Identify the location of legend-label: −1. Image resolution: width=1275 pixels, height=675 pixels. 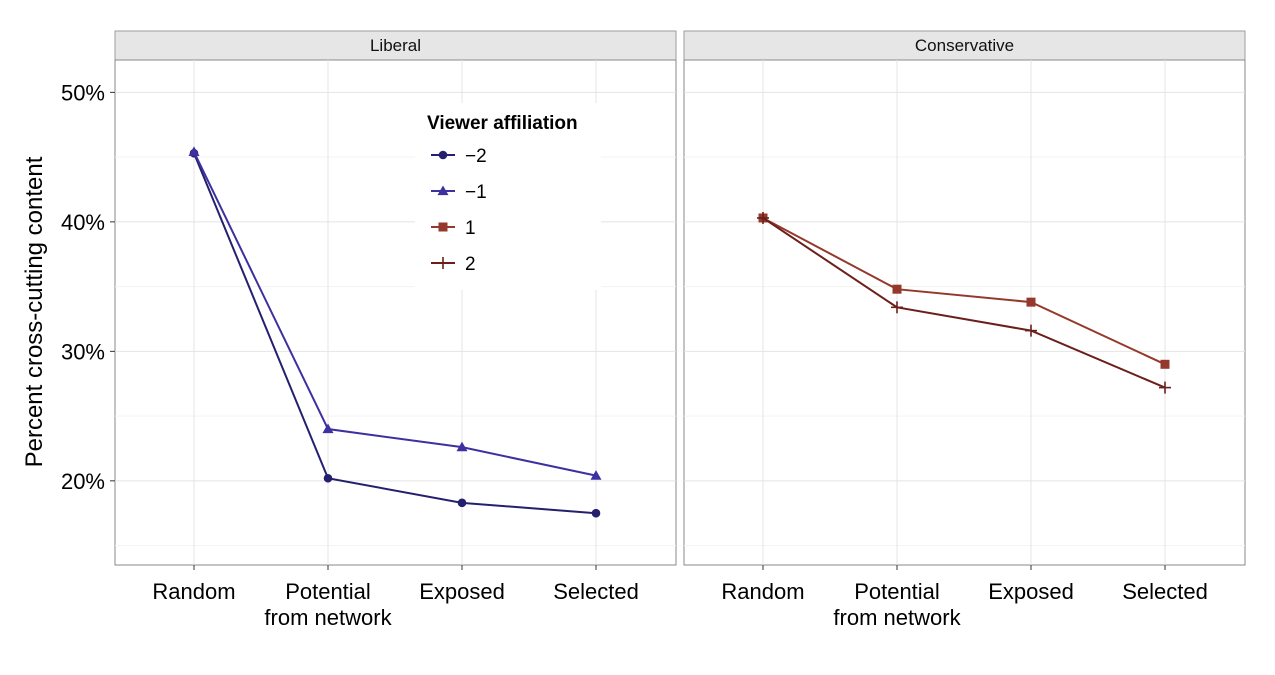
(476, 192).